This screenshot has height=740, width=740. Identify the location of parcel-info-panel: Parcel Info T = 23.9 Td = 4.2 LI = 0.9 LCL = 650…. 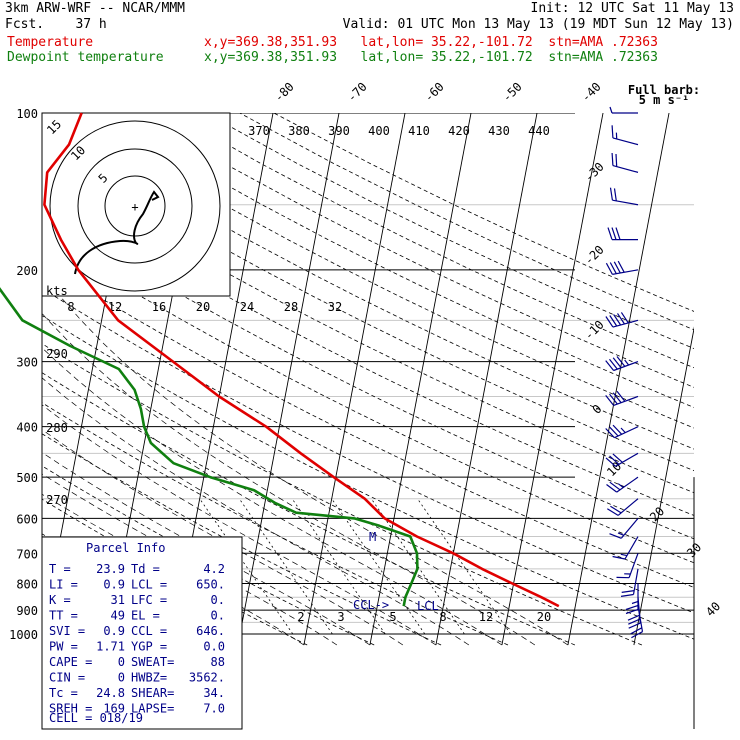
(142, 633).